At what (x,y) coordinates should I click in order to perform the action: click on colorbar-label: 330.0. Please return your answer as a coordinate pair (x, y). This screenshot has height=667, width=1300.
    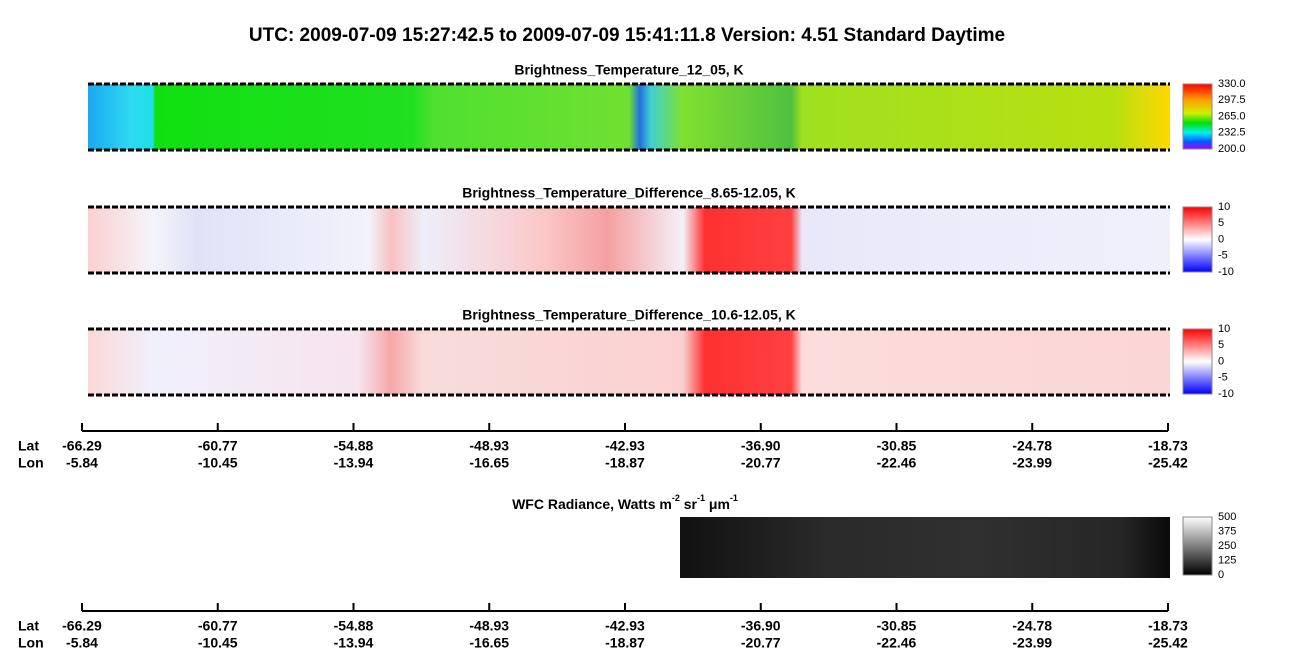
    Looking at the image, I should click on (1232, 84).